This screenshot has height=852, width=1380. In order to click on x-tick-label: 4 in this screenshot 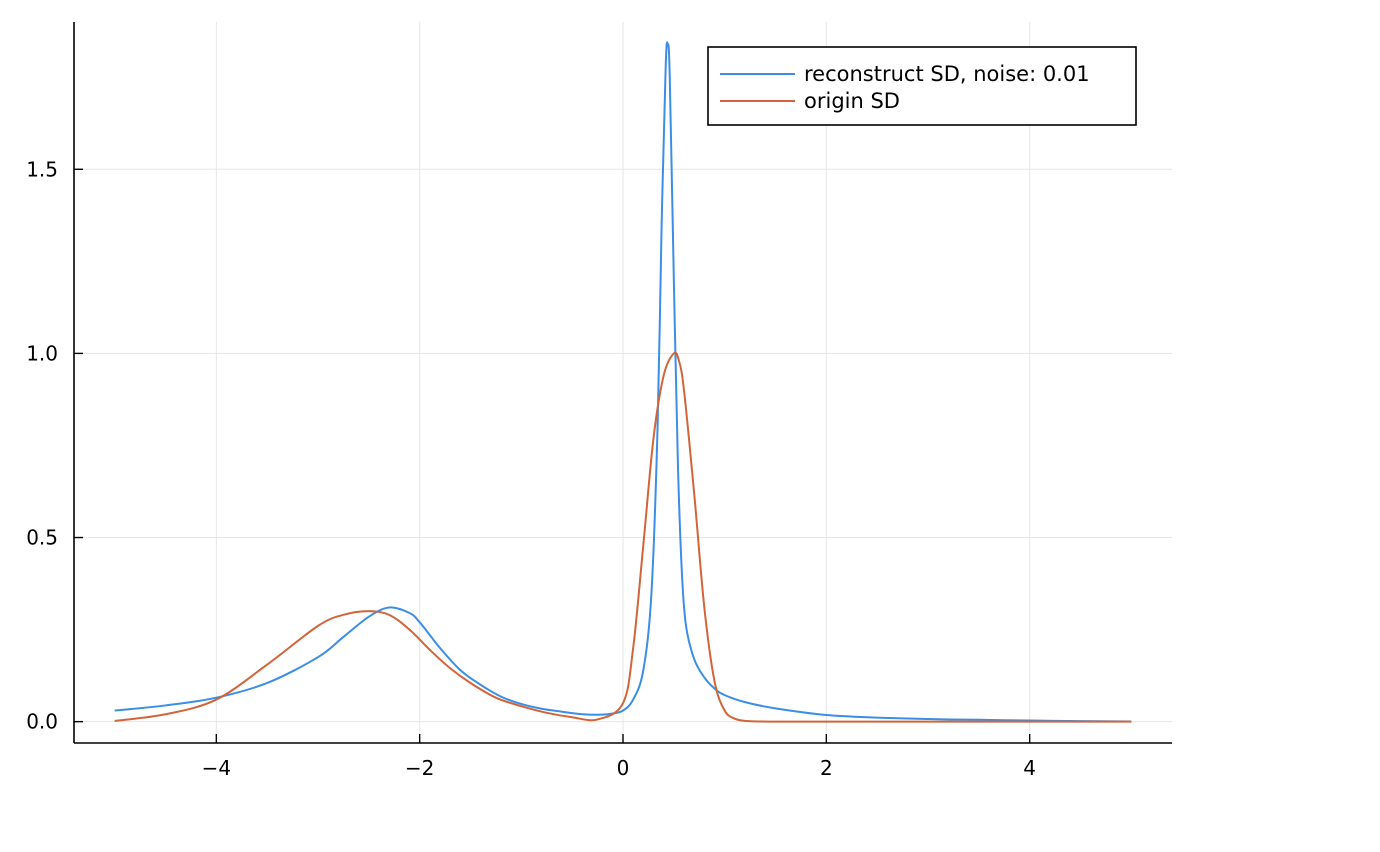, I will do `click(1029, 768)`.